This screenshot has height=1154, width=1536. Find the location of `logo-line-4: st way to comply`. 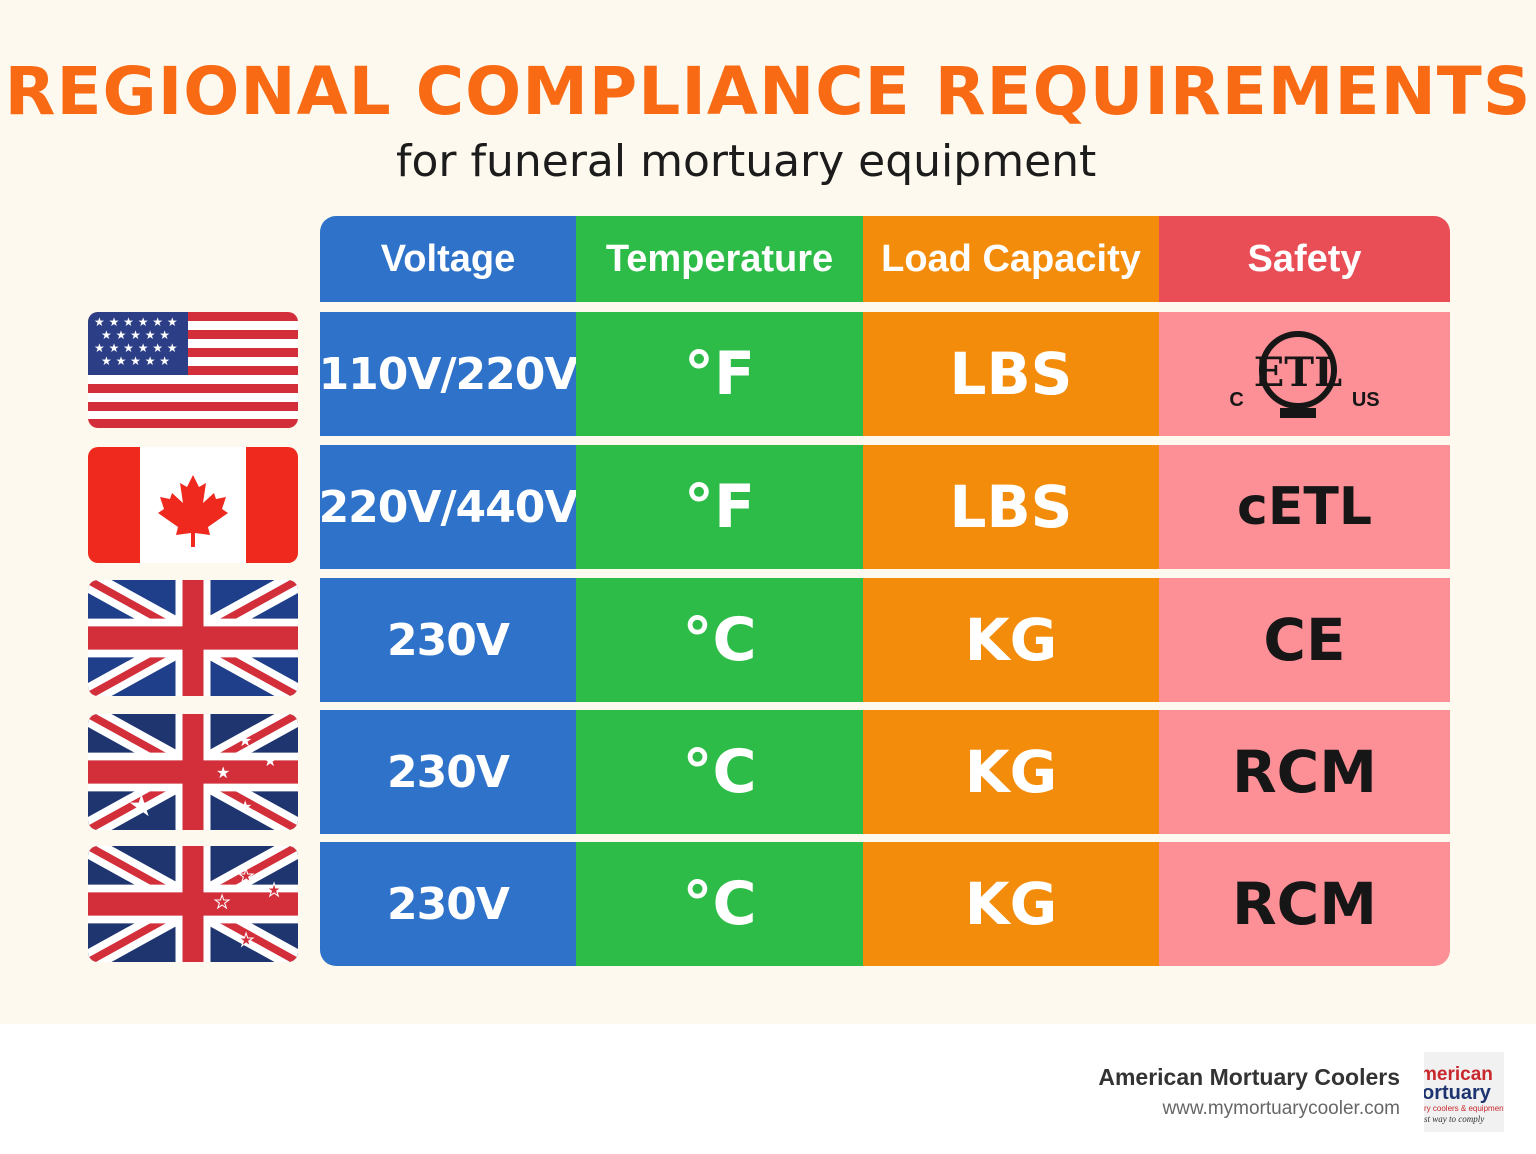

logo-line-4: st way to comply is located at coordinates (1454, 1119).